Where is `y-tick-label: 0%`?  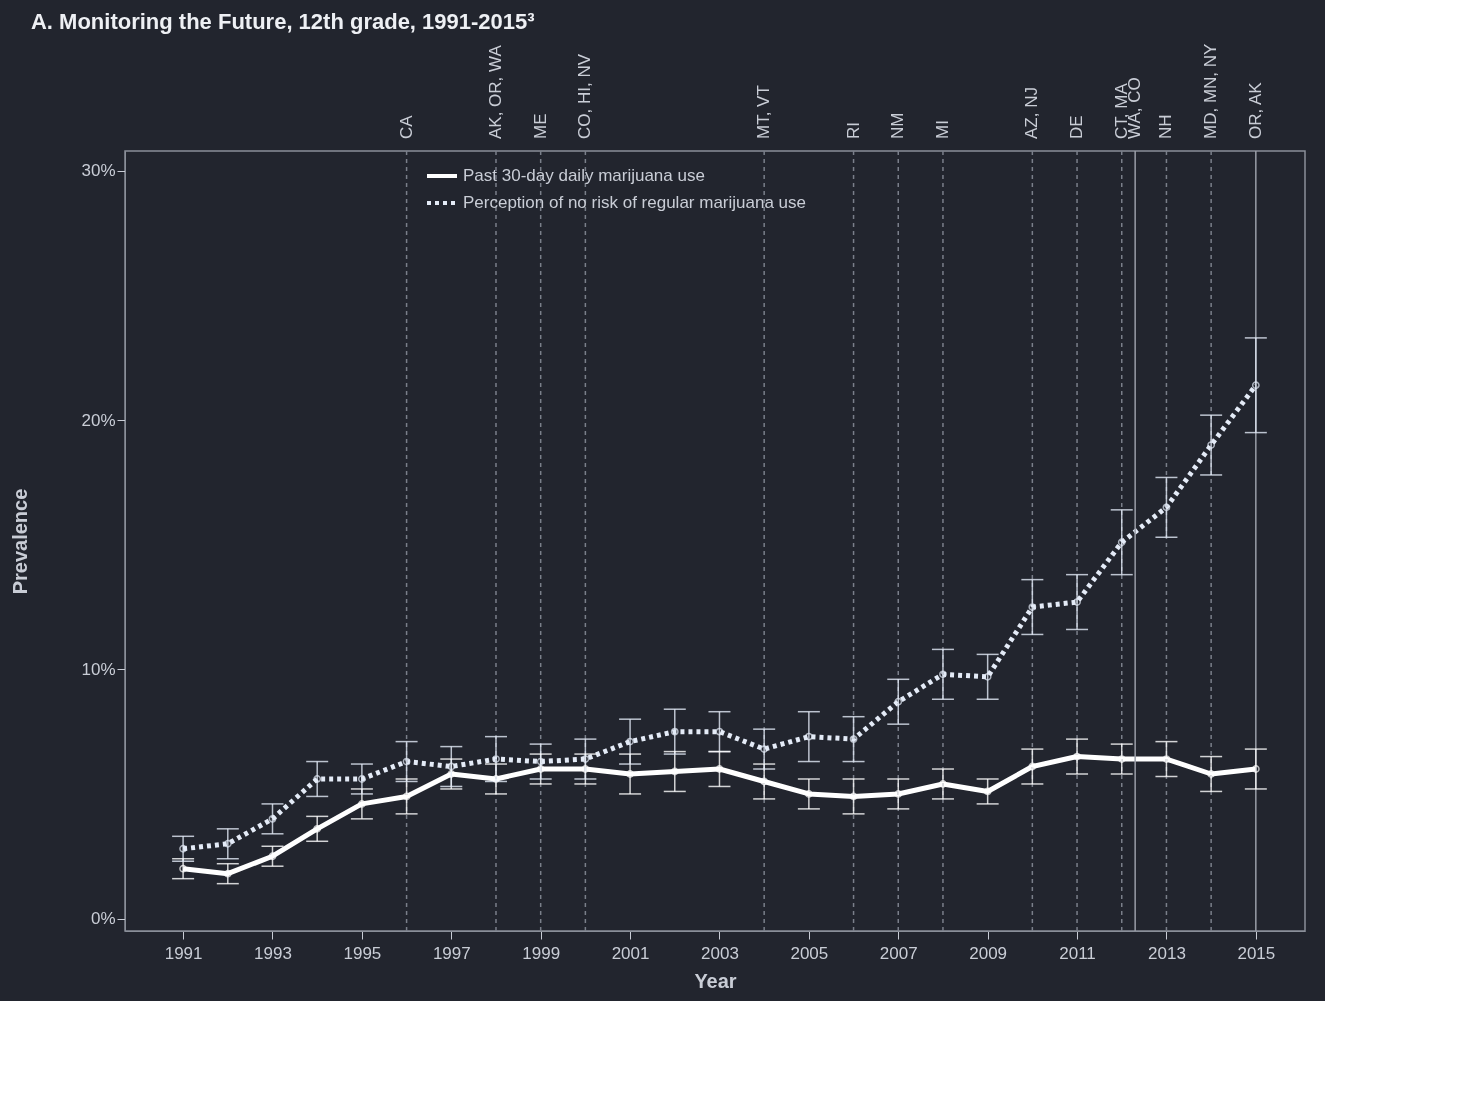
y-tick-label: 0% is located at coordinates (103, 919).